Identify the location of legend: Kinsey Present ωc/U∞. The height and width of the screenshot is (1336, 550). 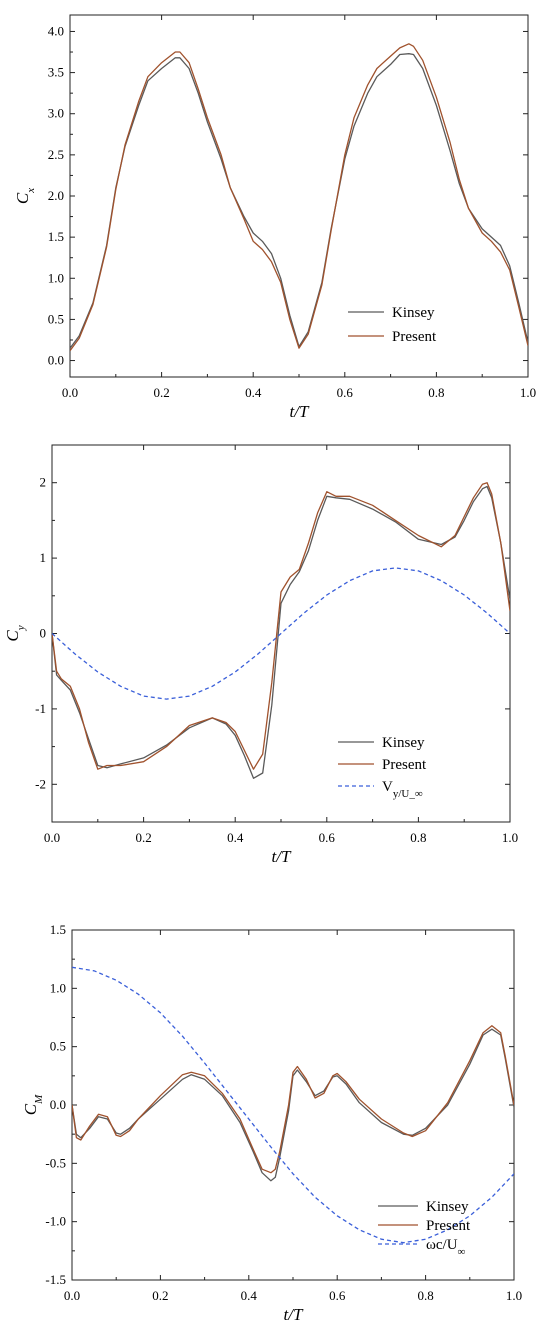
(424, 1228).